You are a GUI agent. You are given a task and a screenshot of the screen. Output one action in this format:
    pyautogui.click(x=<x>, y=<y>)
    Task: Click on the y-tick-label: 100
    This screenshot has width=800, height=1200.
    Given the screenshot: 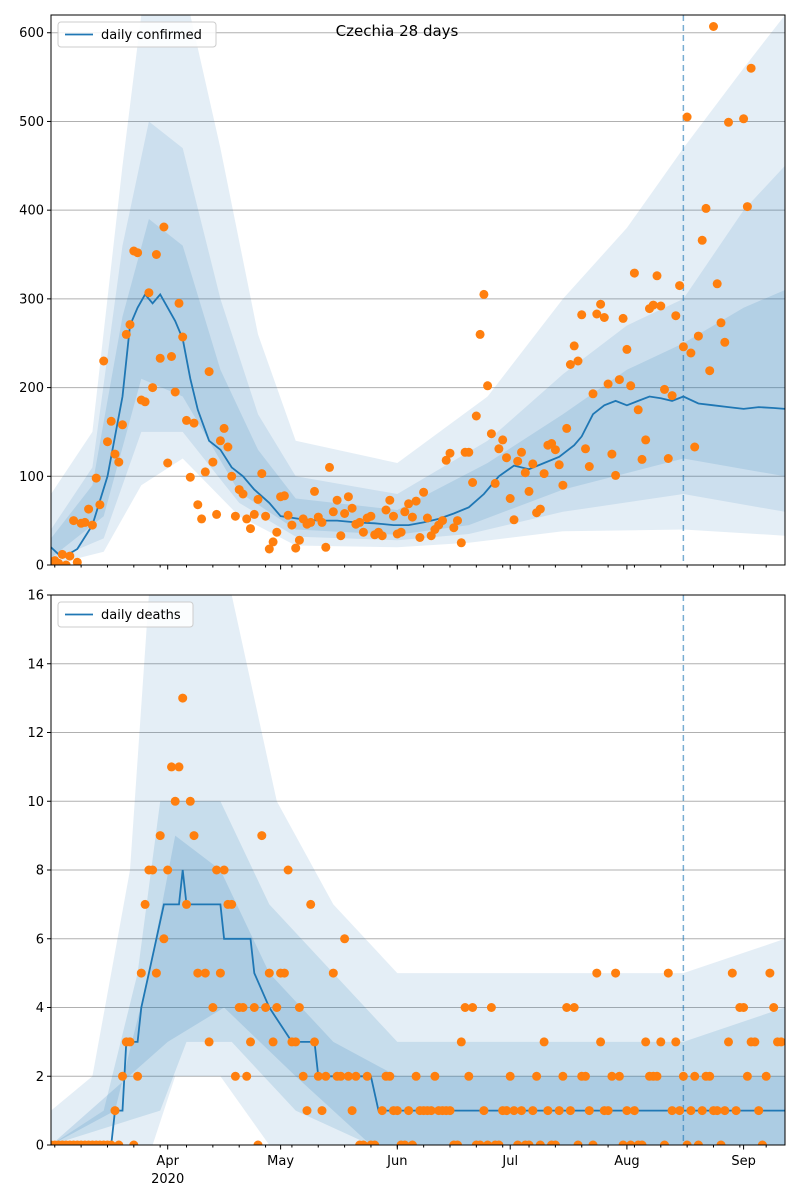 What is the action you would take?
    pyautogui.click(x=31, y=477)
    